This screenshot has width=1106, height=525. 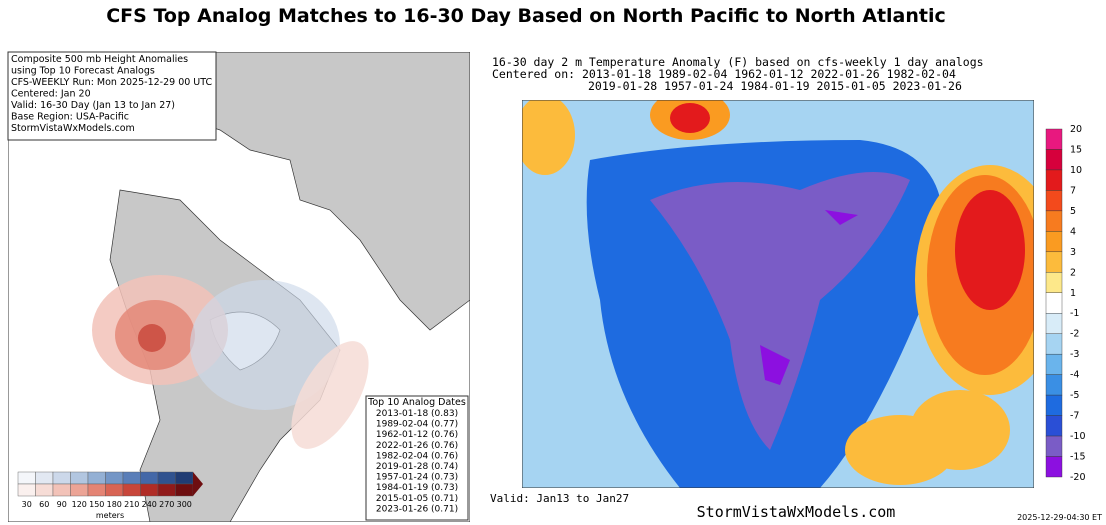 What do you see at coordinates (62, 504) in the screenshot?
I see `colorbar-tick-label: 90` at bounding box center [62, 504].